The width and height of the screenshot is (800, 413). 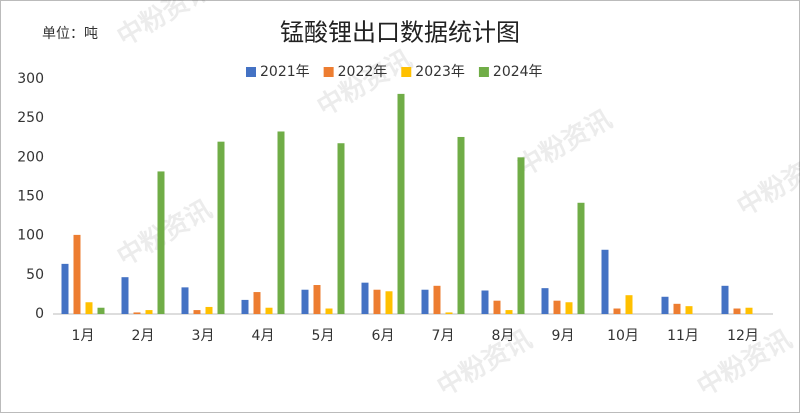 What do you see at coordinates (30, 197) in the screenshot?
I see `y-tick-label: 150` at bounding box center [30, 197].